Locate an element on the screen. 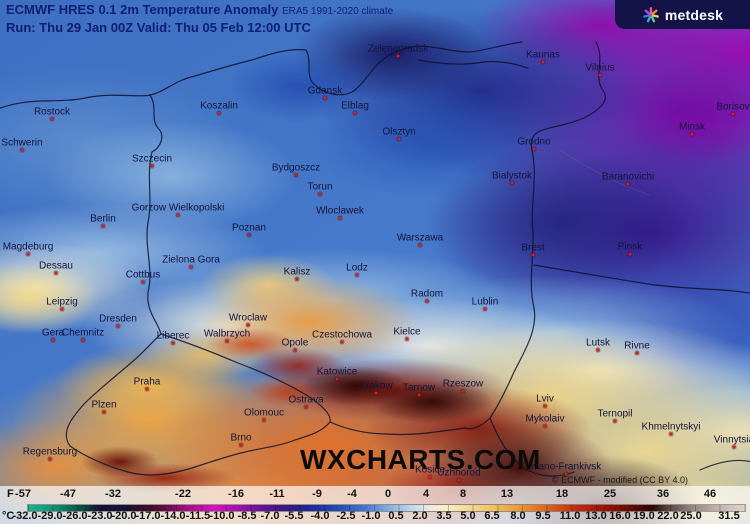 This screenshot has width=750, height=524. city-label-dresden: Dresden is located at coordinates (118, 319).